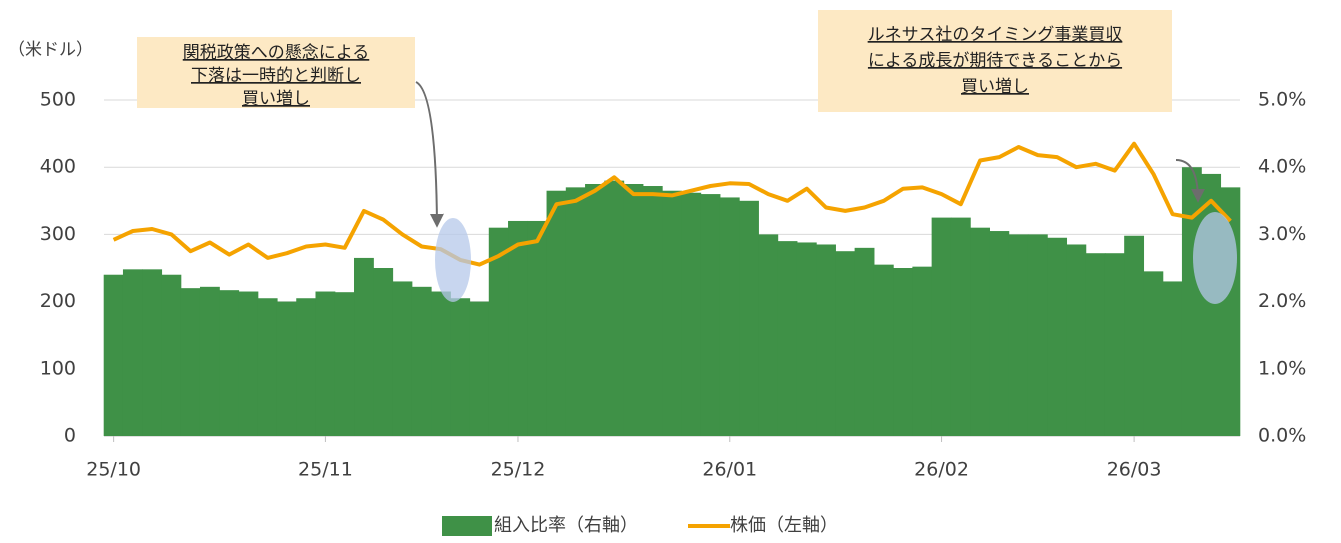  Describe the element at coordinates (325, 470) in the screenshot. I see `x-tick-label: 25/11` at that location.